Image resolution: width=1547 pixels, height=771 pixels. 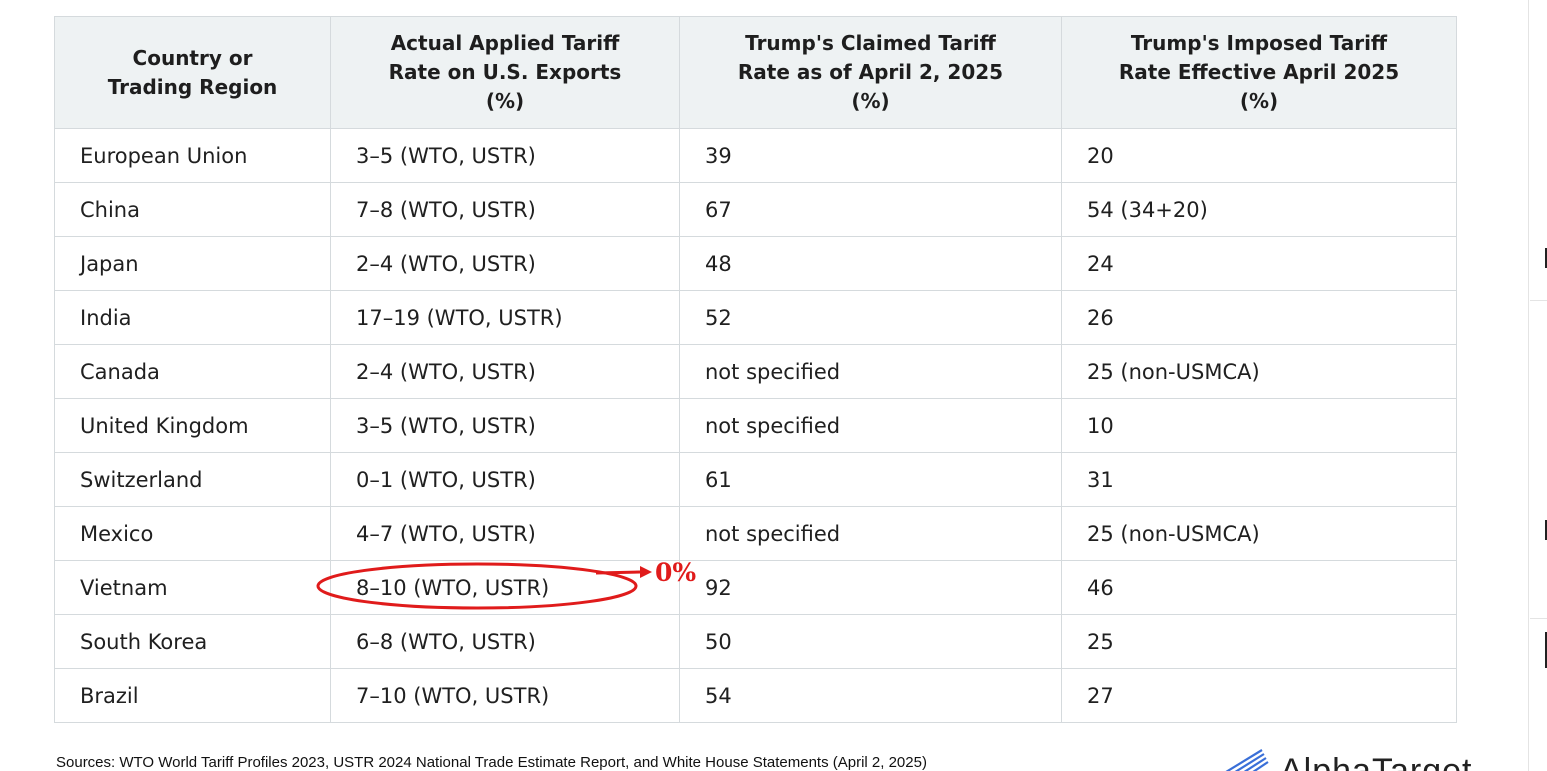 I want to click on header-line: Rate on U.S. Exports, so click(x=505, y=72).